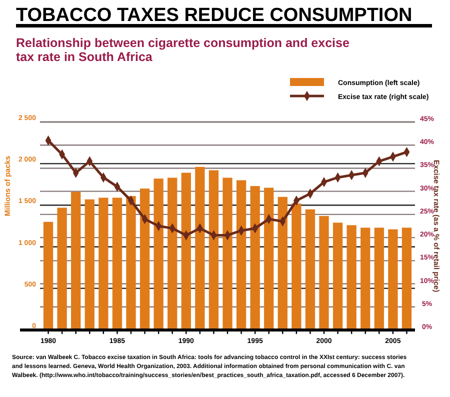 This screenshot has height=397, width=450. I want to click on chart-title: TOBACCO TAXES REDUCE CONSUMPTION, so click(214, 15).